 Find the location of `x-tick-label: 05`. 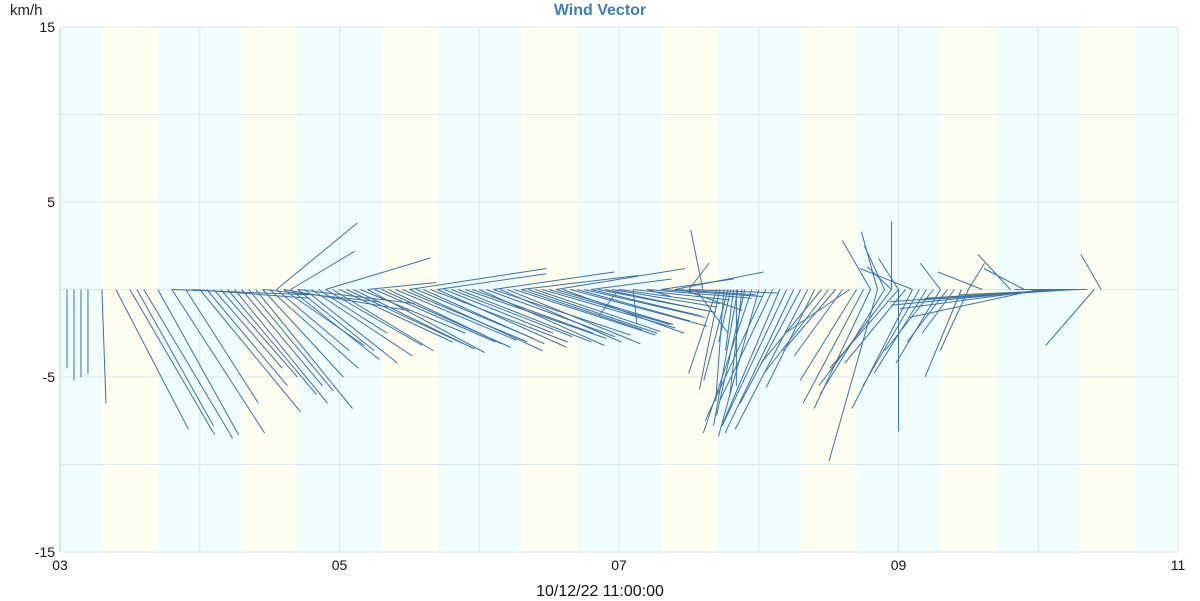

x-tick-label: 05 is located at coordinates (340, 565).